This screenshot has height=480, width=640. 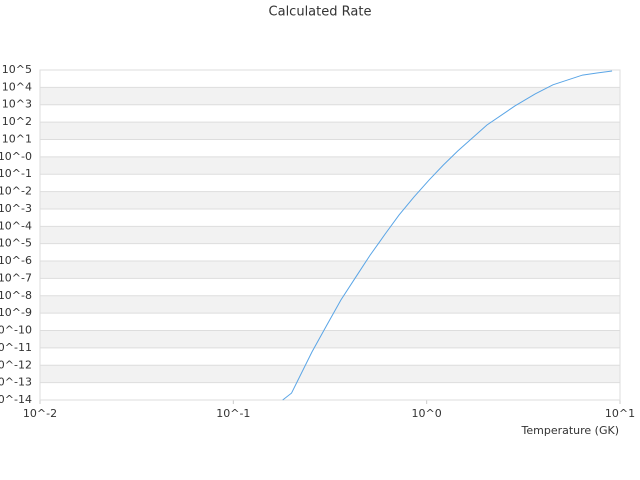 I want to click on y-tick-label: 10^-9, so click(x=16, y=312).